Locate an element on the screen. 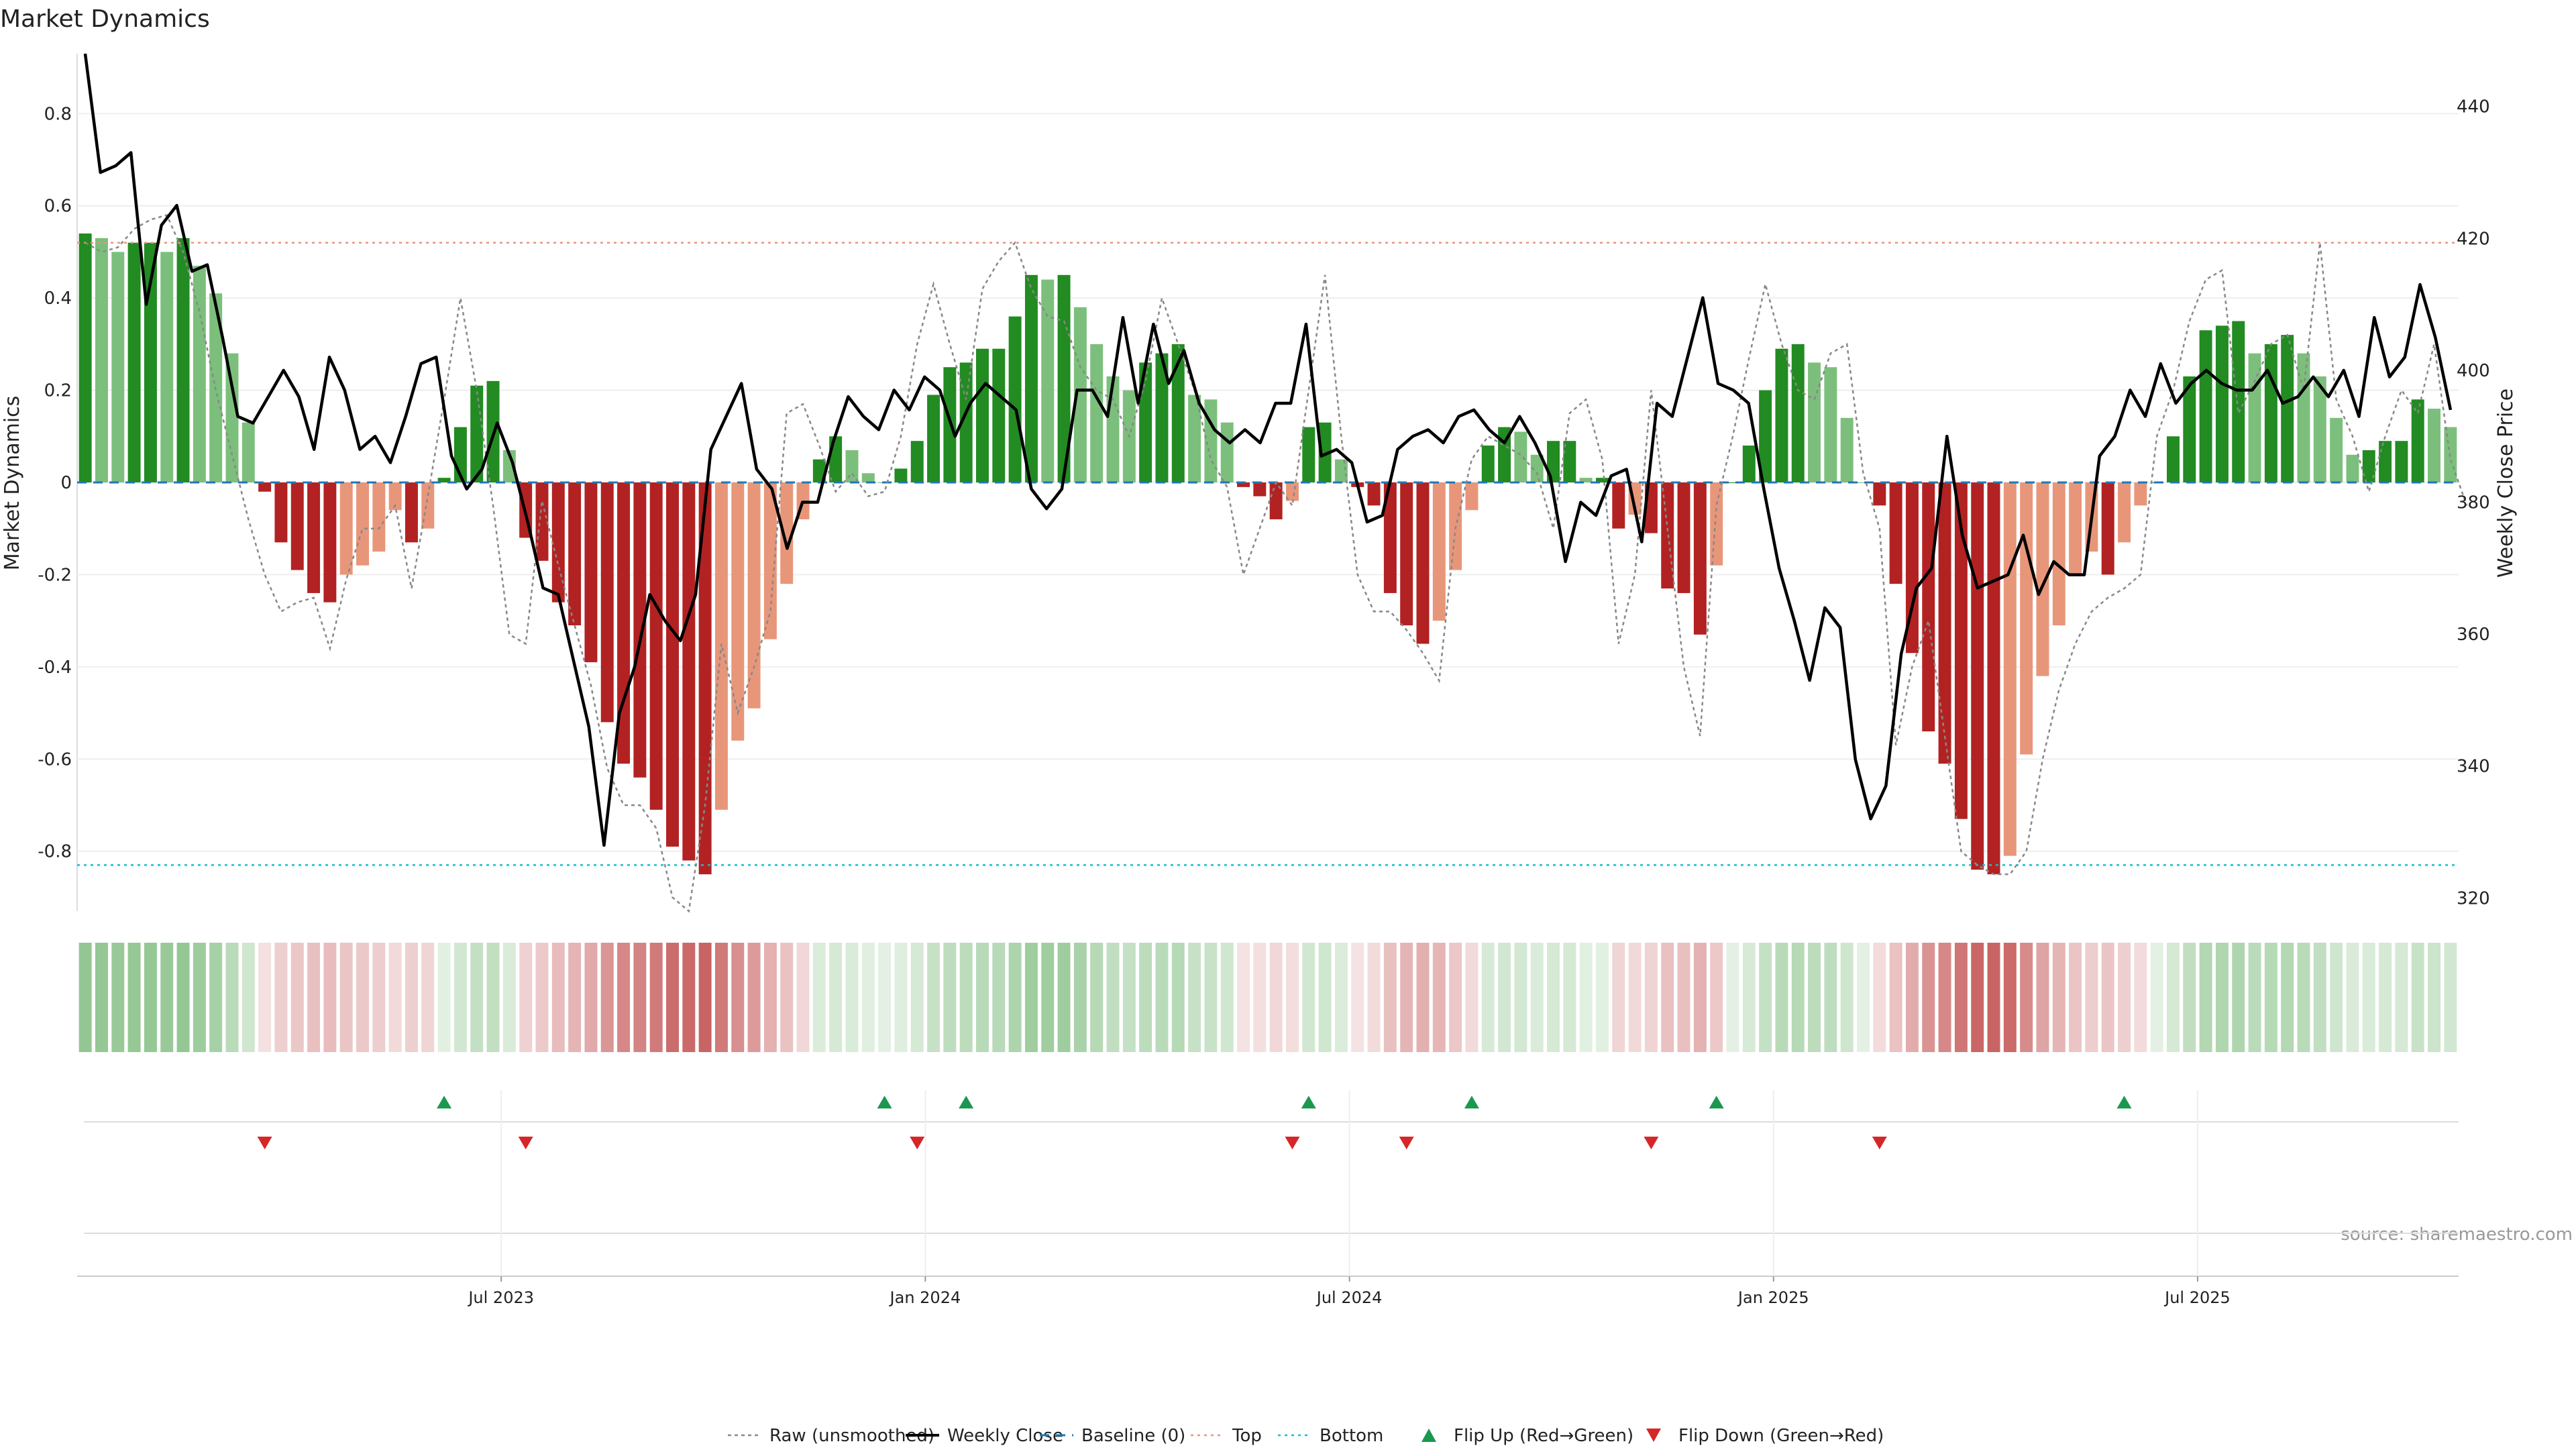  y-axis-label: Market Dynamics is located at coordinates (12, 484).